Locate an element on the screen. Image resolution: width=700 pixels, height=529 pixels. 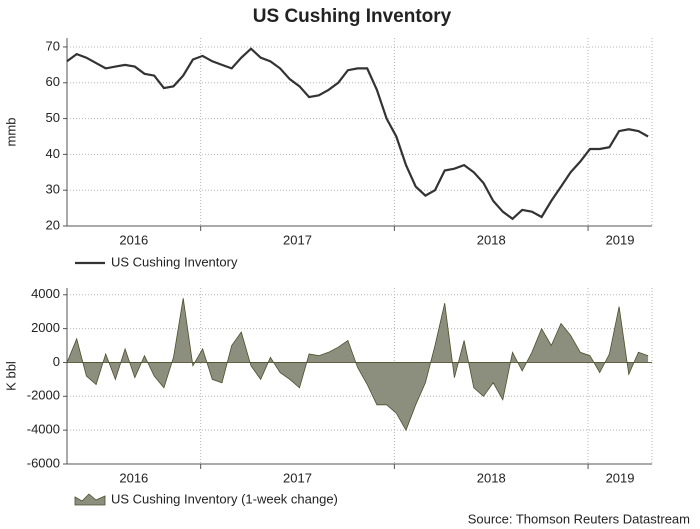
y-tick-label: 30 is located at coordinates (53, 189).